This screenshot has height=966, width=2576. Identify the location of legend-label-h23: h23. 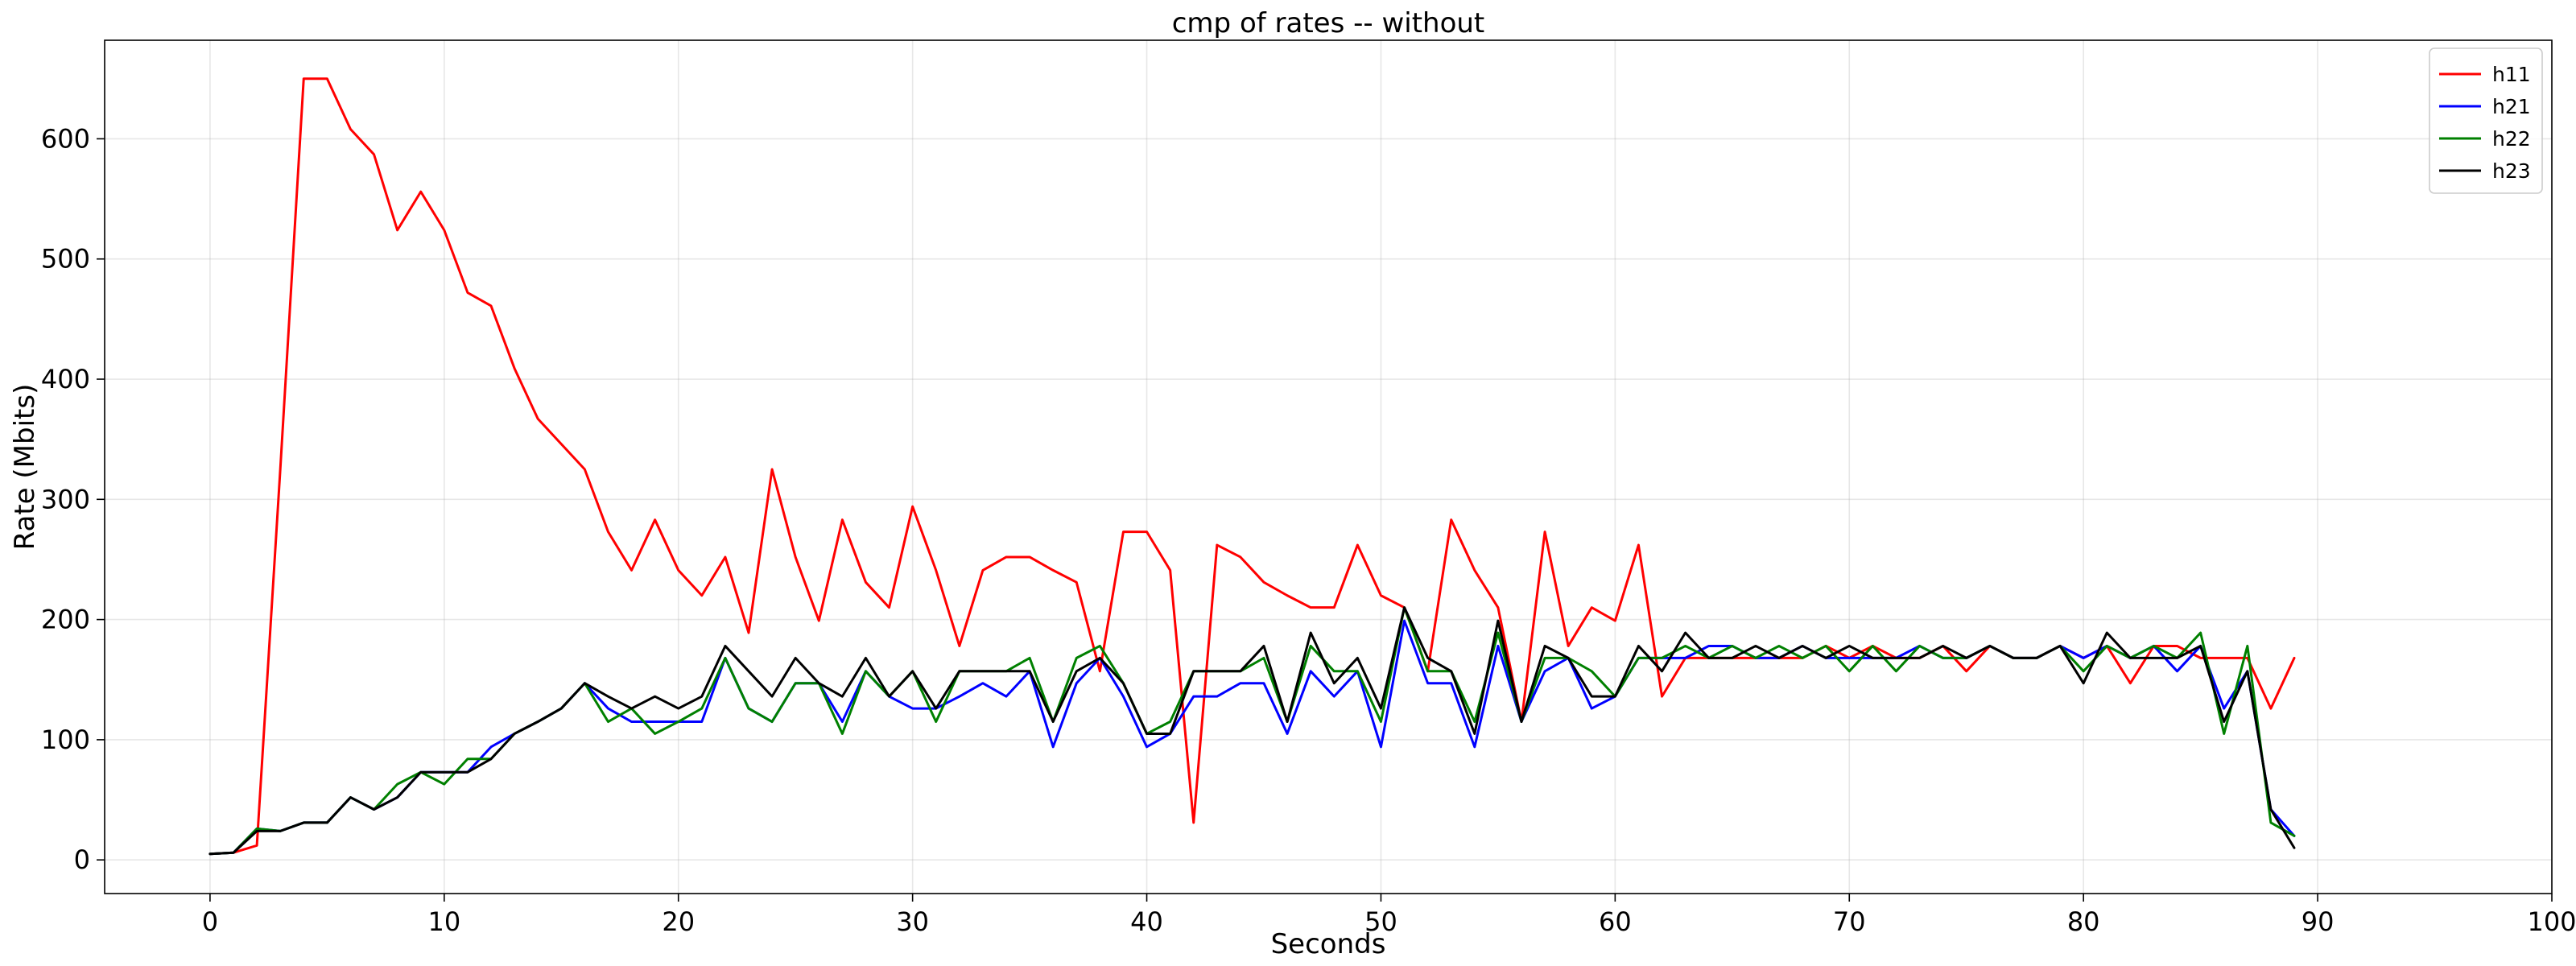
(2511, 171).